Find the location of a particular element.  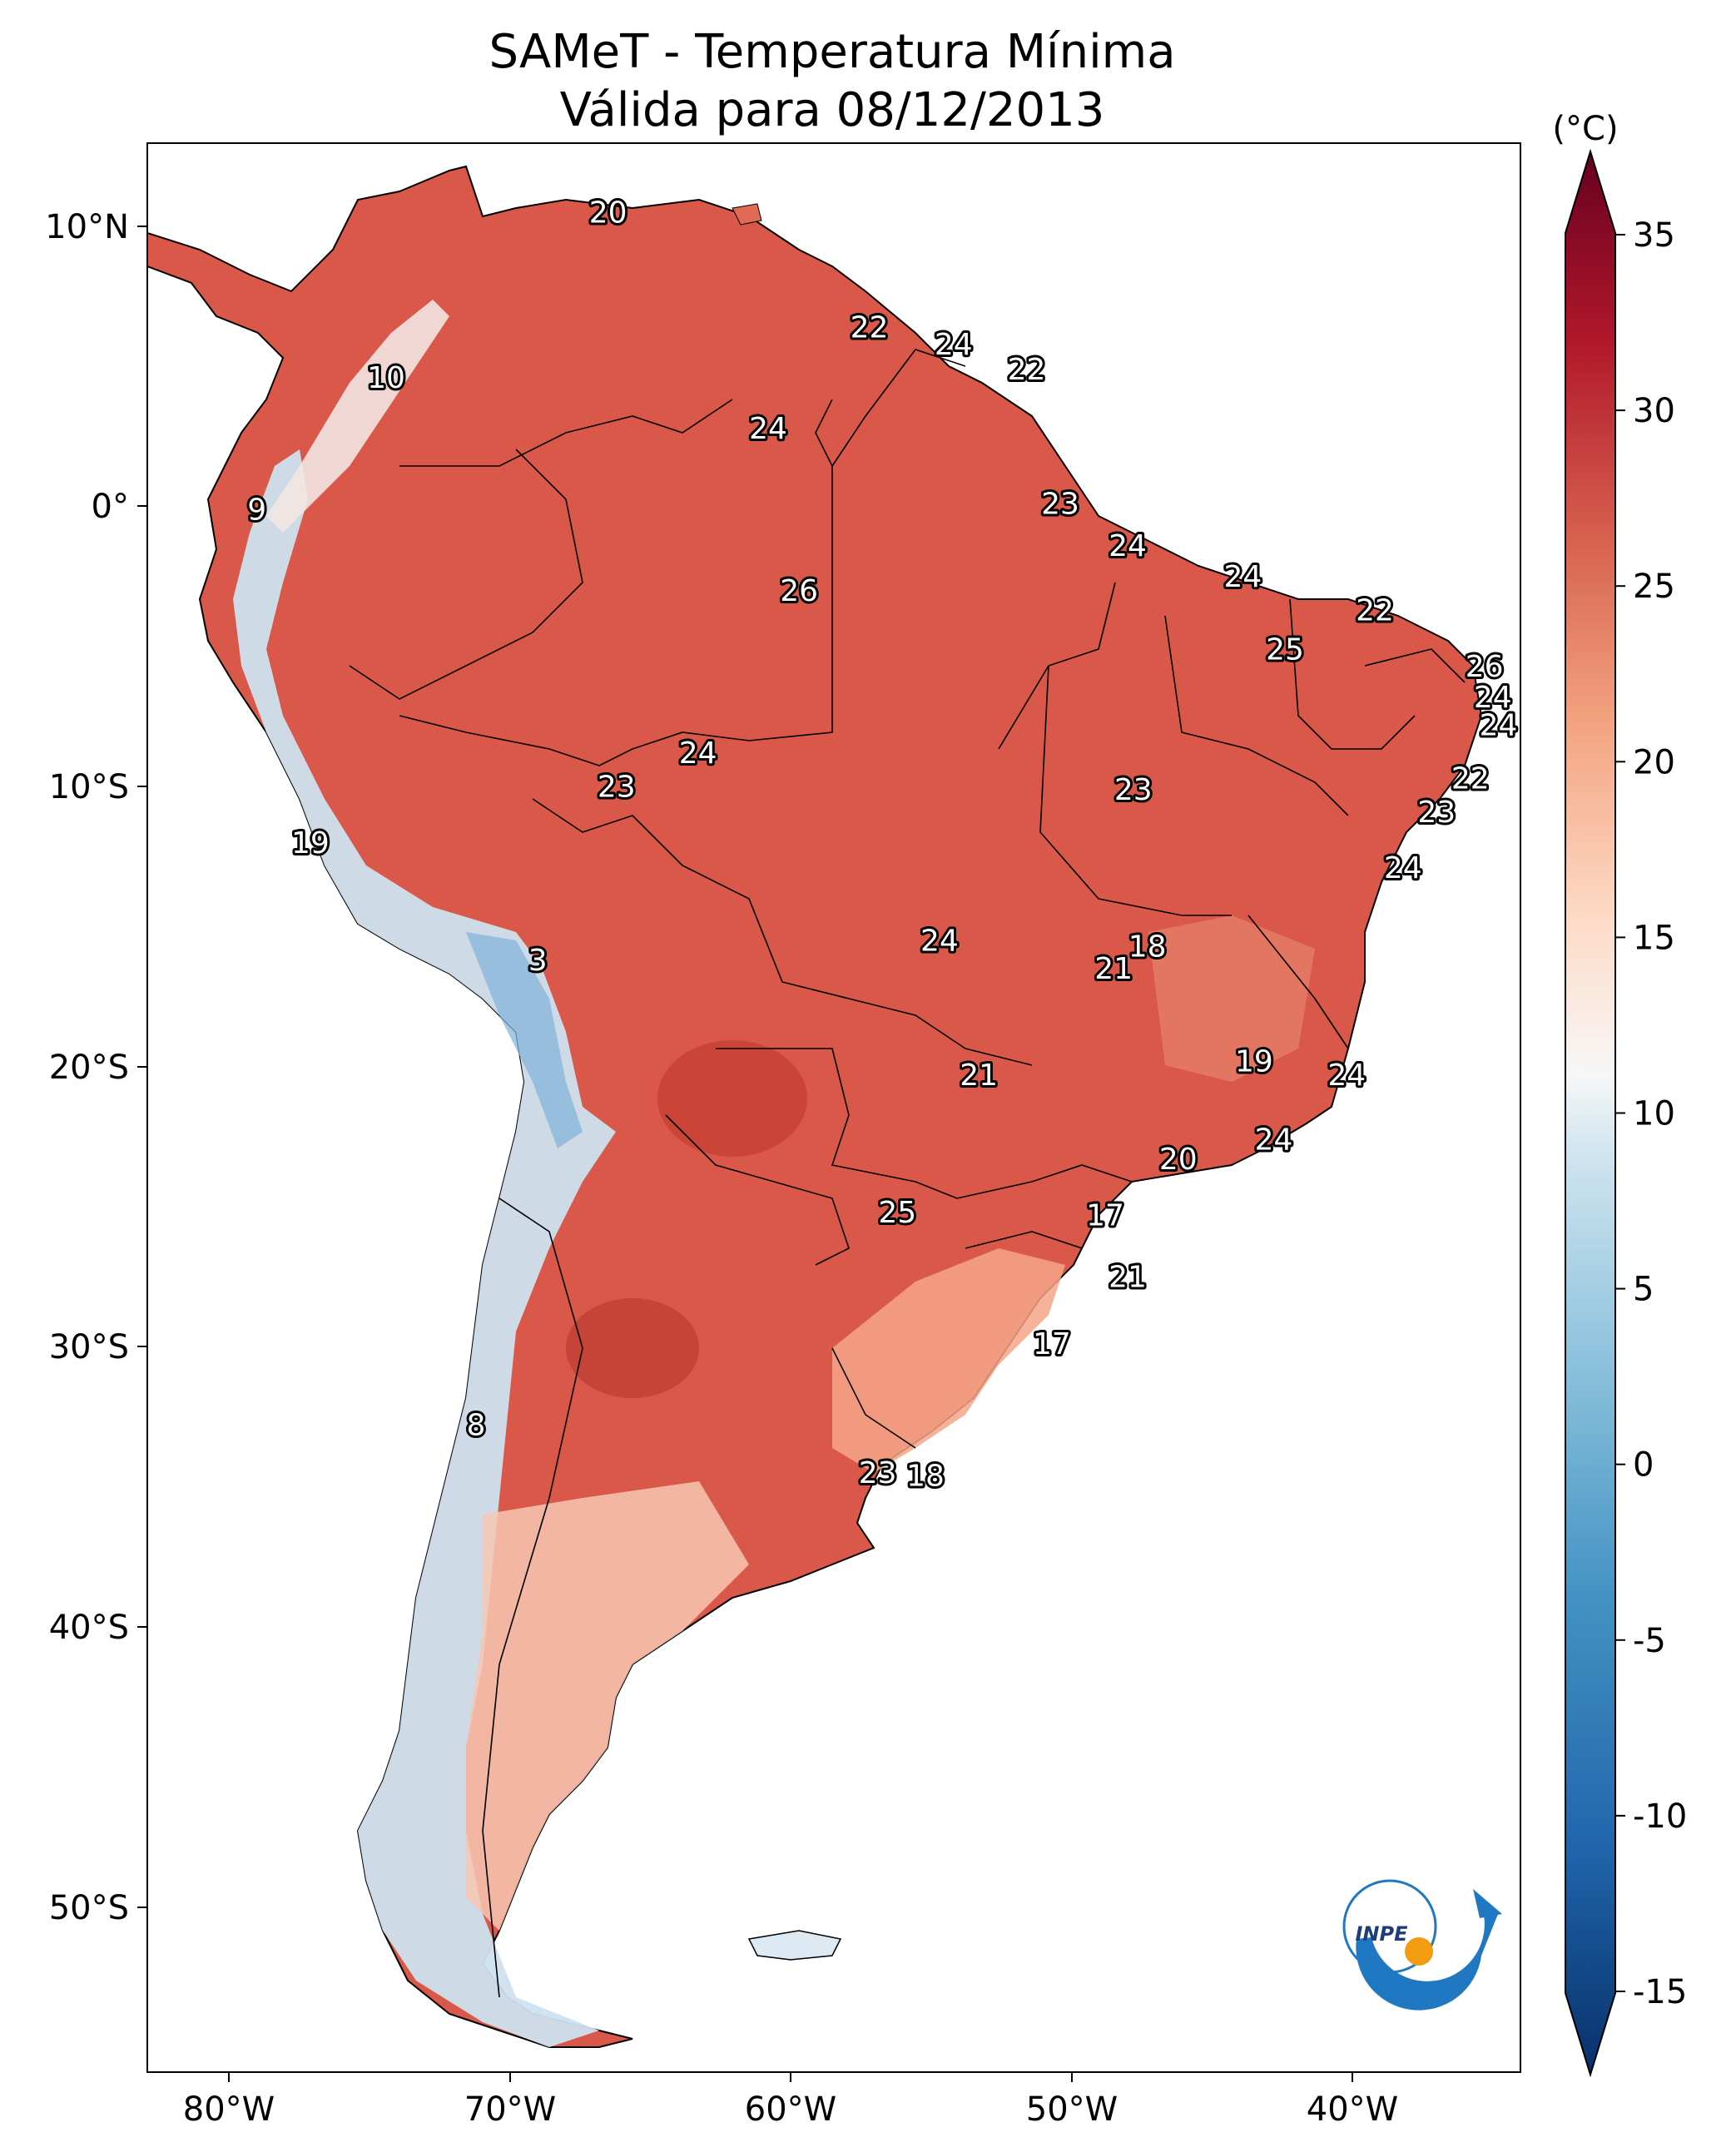

northern-andes-cold is located at coordinates (357, 416).